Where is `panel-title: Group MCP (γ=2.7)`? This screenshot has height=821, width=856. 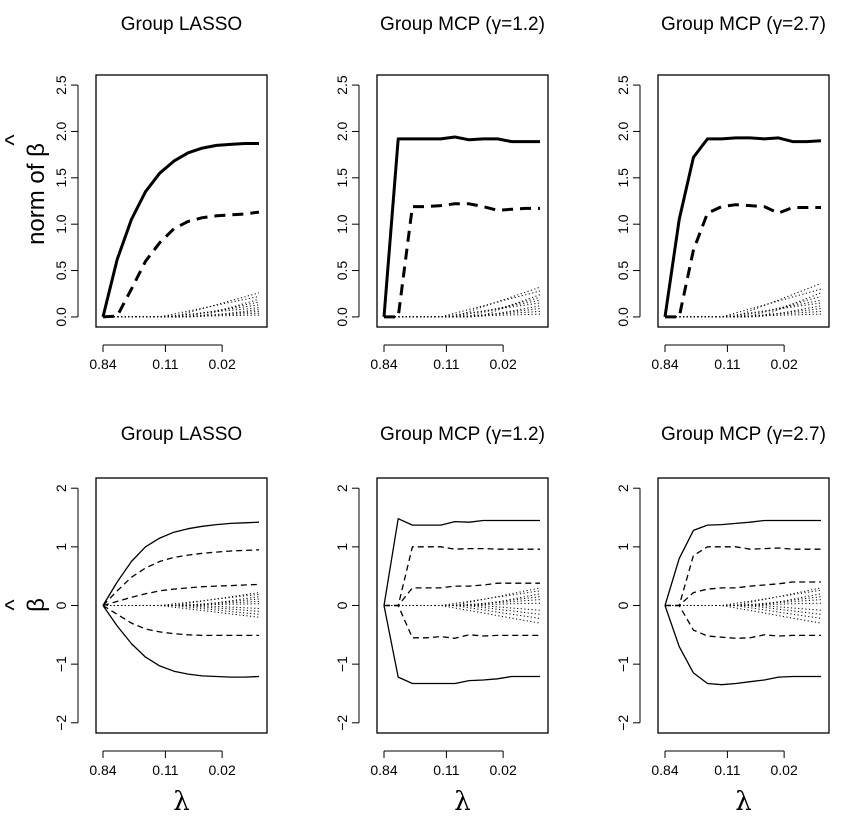
panel-title: Group MCP (γ=2.7) is located at coordinates (743, 434).